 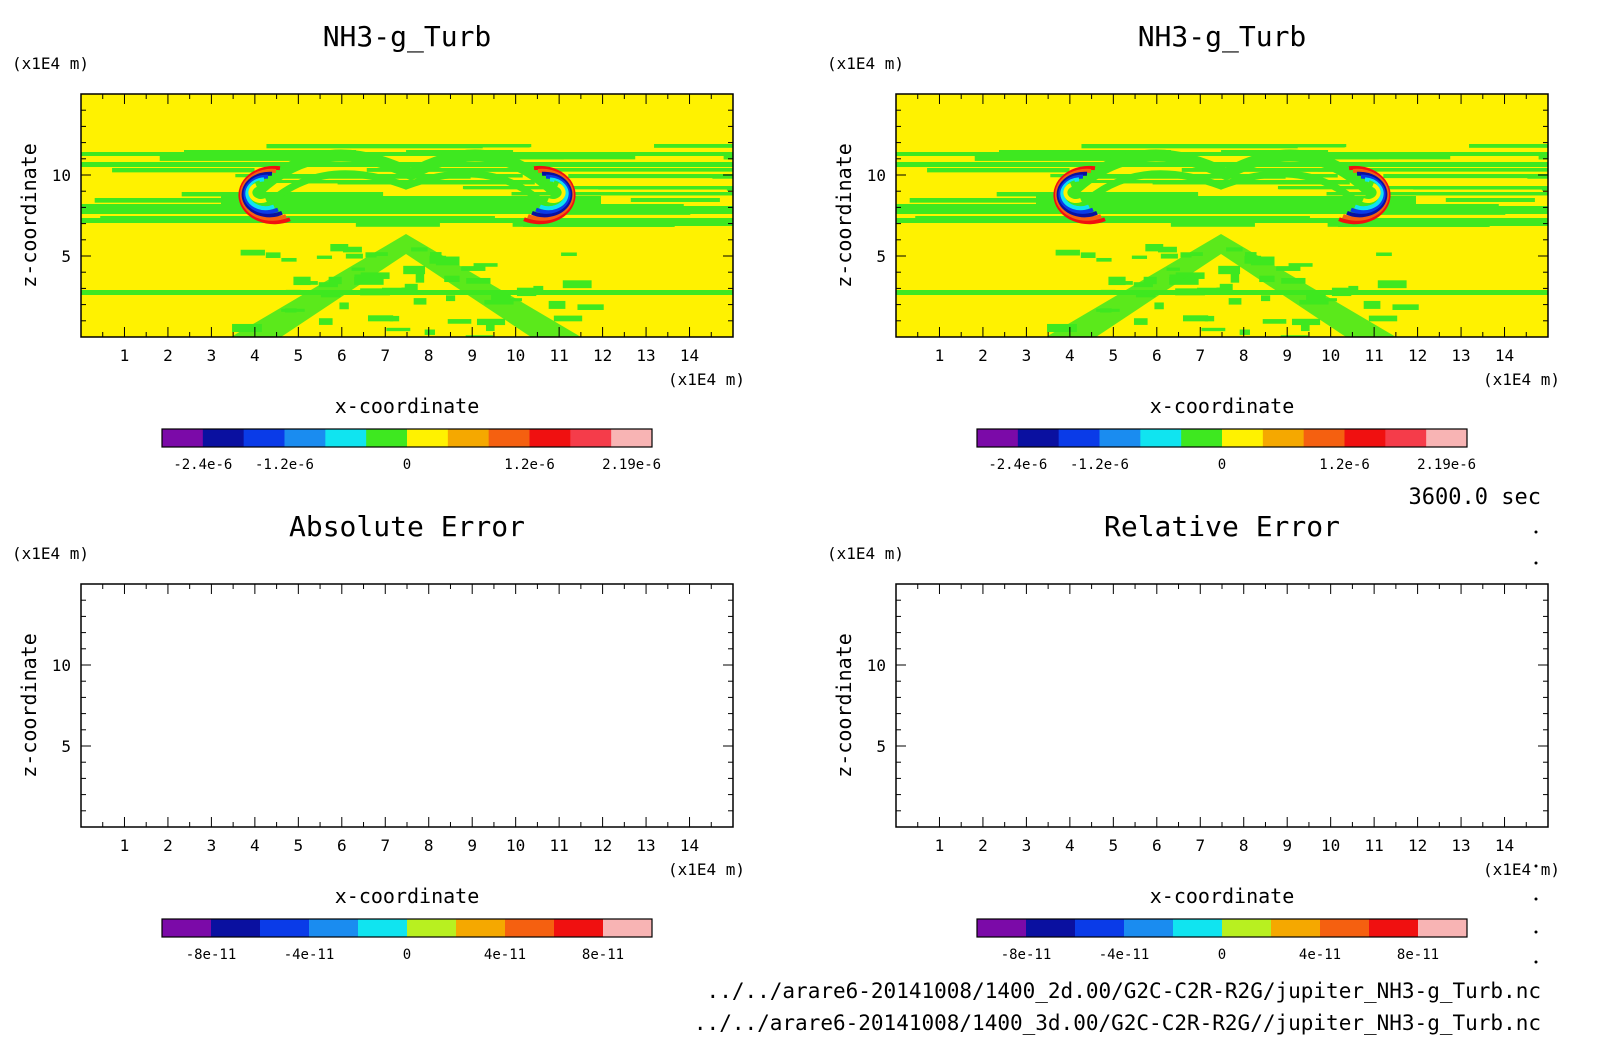 I want to click on plot-frame, so click(x=407, y=705).